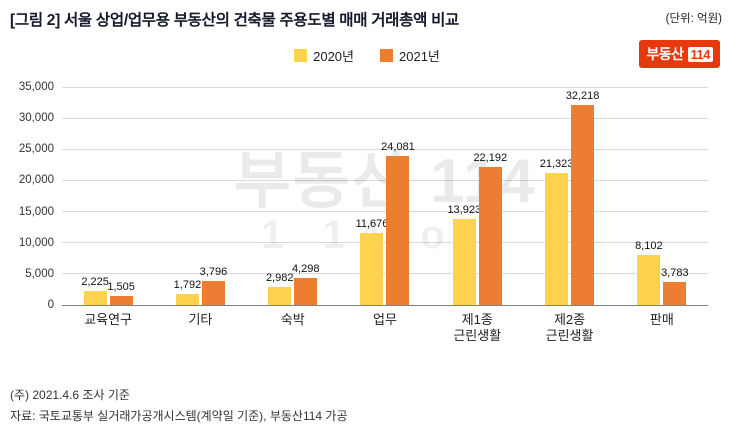 The width and height of the screenshot is (734, 434). Describe the element at coordinates (649, 245) in the screenshot. I see `bar-value-label: 8,102` at that location.